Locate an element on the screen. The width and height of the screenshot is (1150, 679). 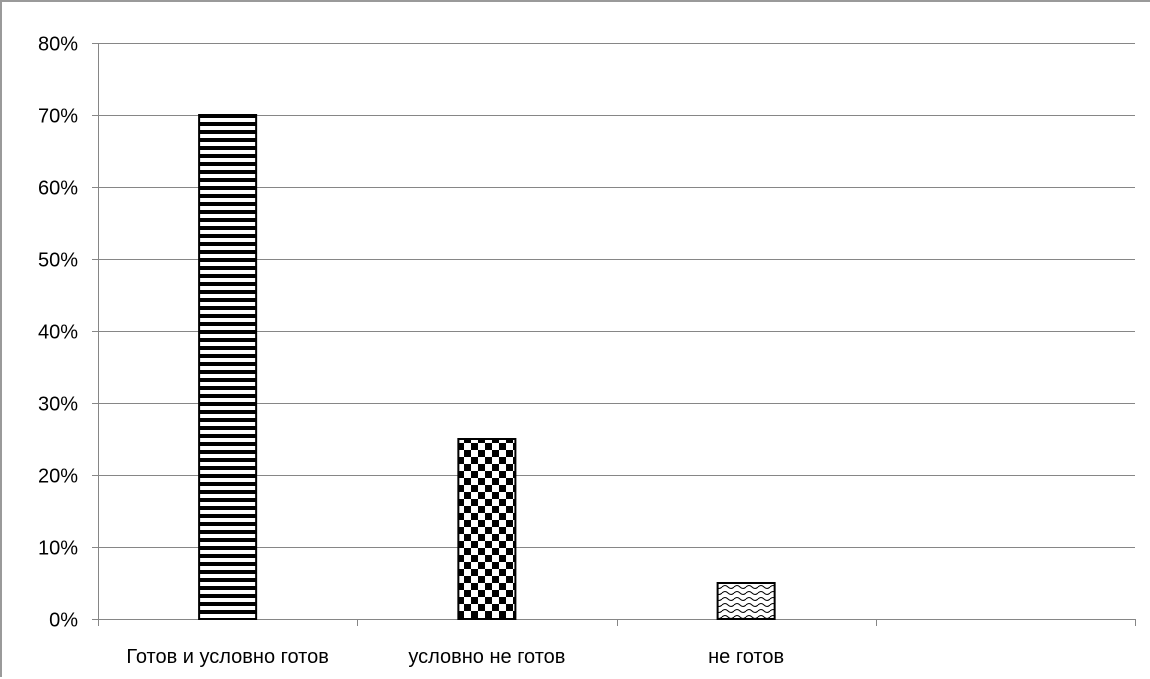
y-tick-label: 80% is located at coordinates (58, 45).